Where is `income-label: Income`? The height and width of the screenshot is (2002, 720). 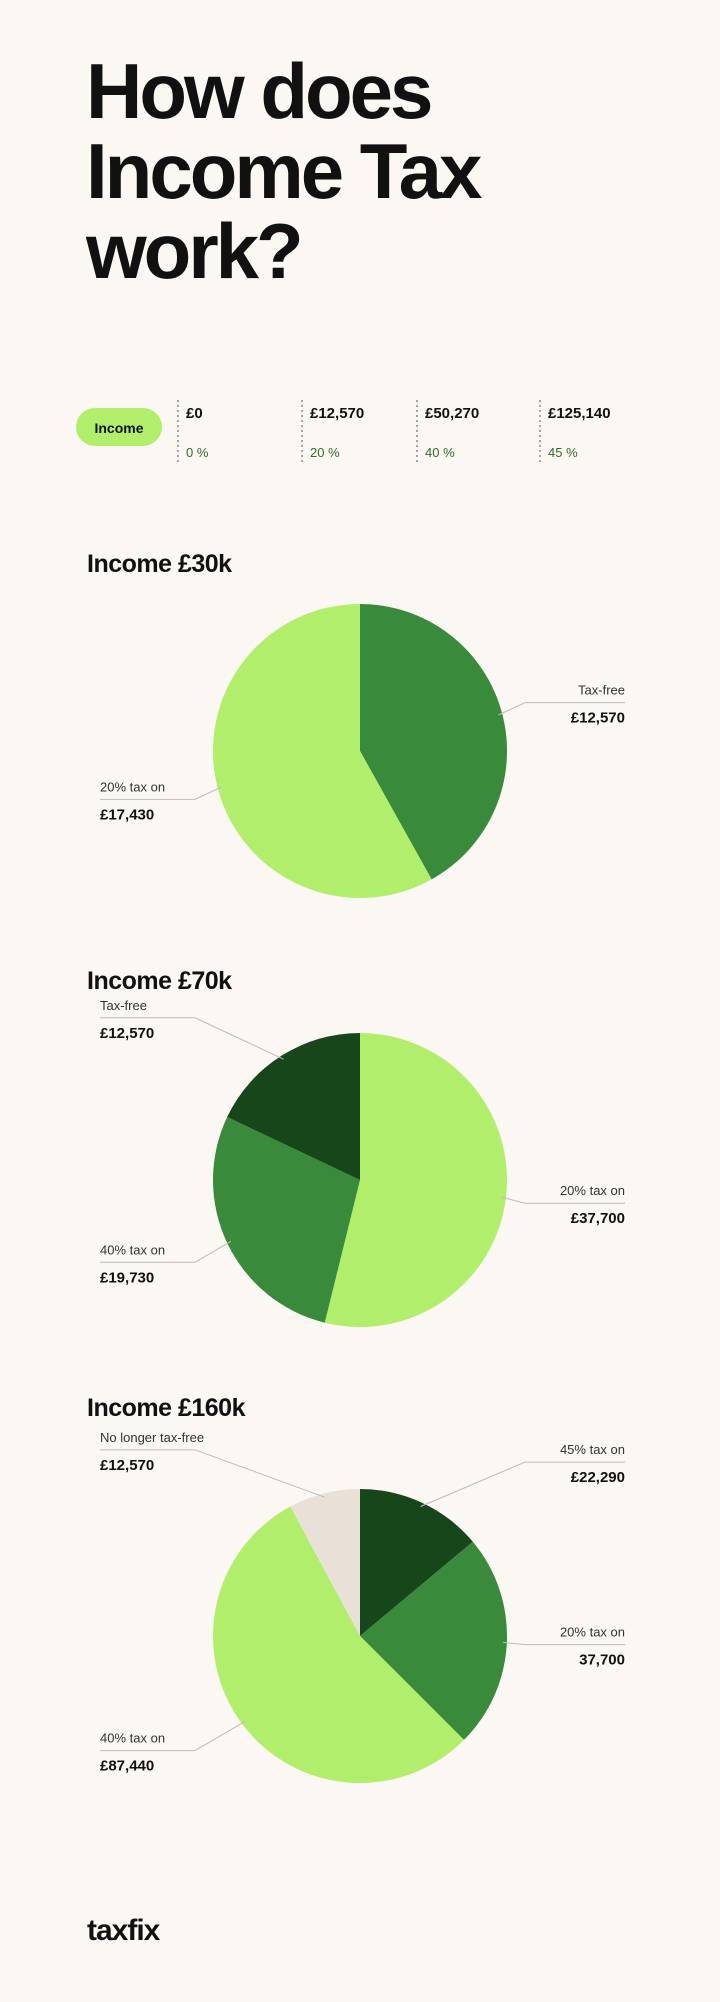 income-label: Income is located at coordinates (118, 428).